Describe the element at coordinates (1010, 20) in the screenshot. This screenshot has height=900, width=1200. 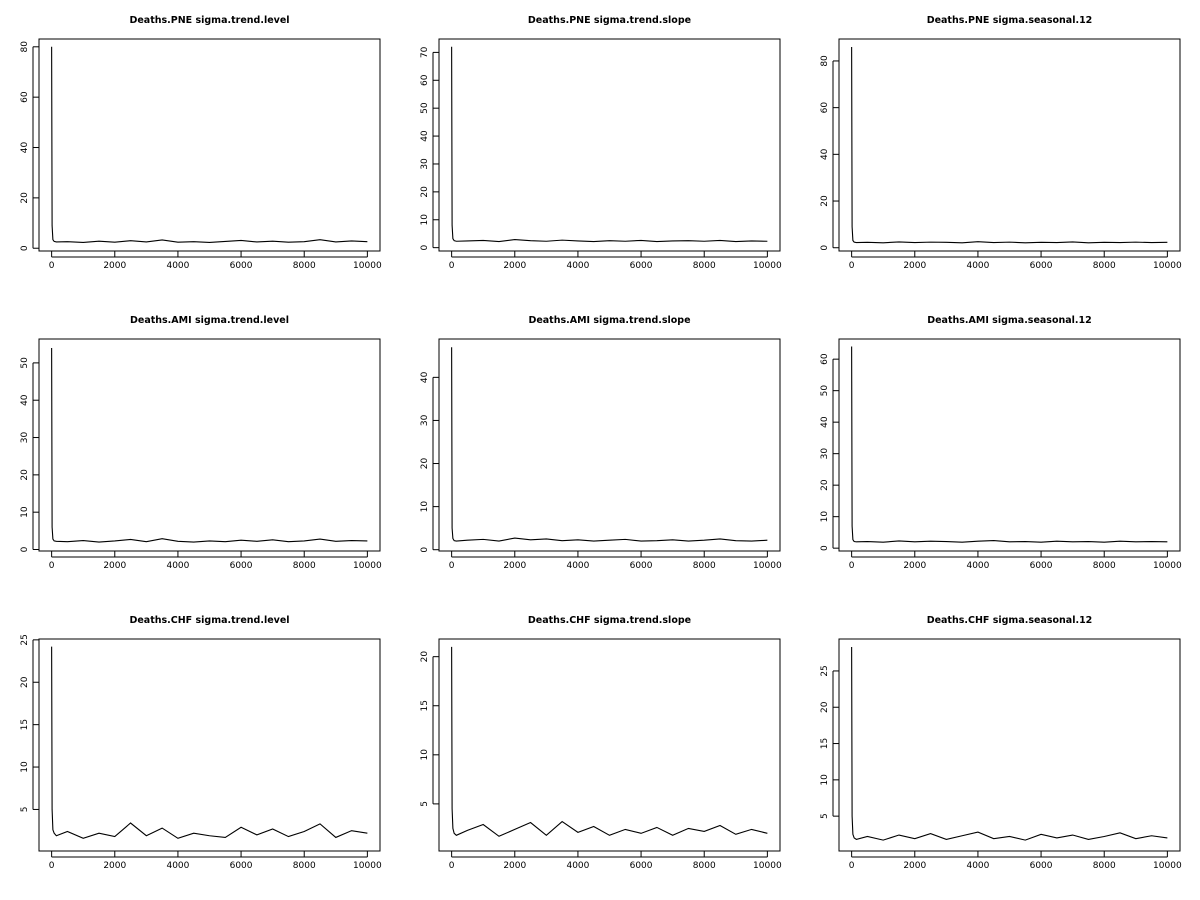
I see `panel-title: Deaths.PNE sigma.seasonal.12` at that location.